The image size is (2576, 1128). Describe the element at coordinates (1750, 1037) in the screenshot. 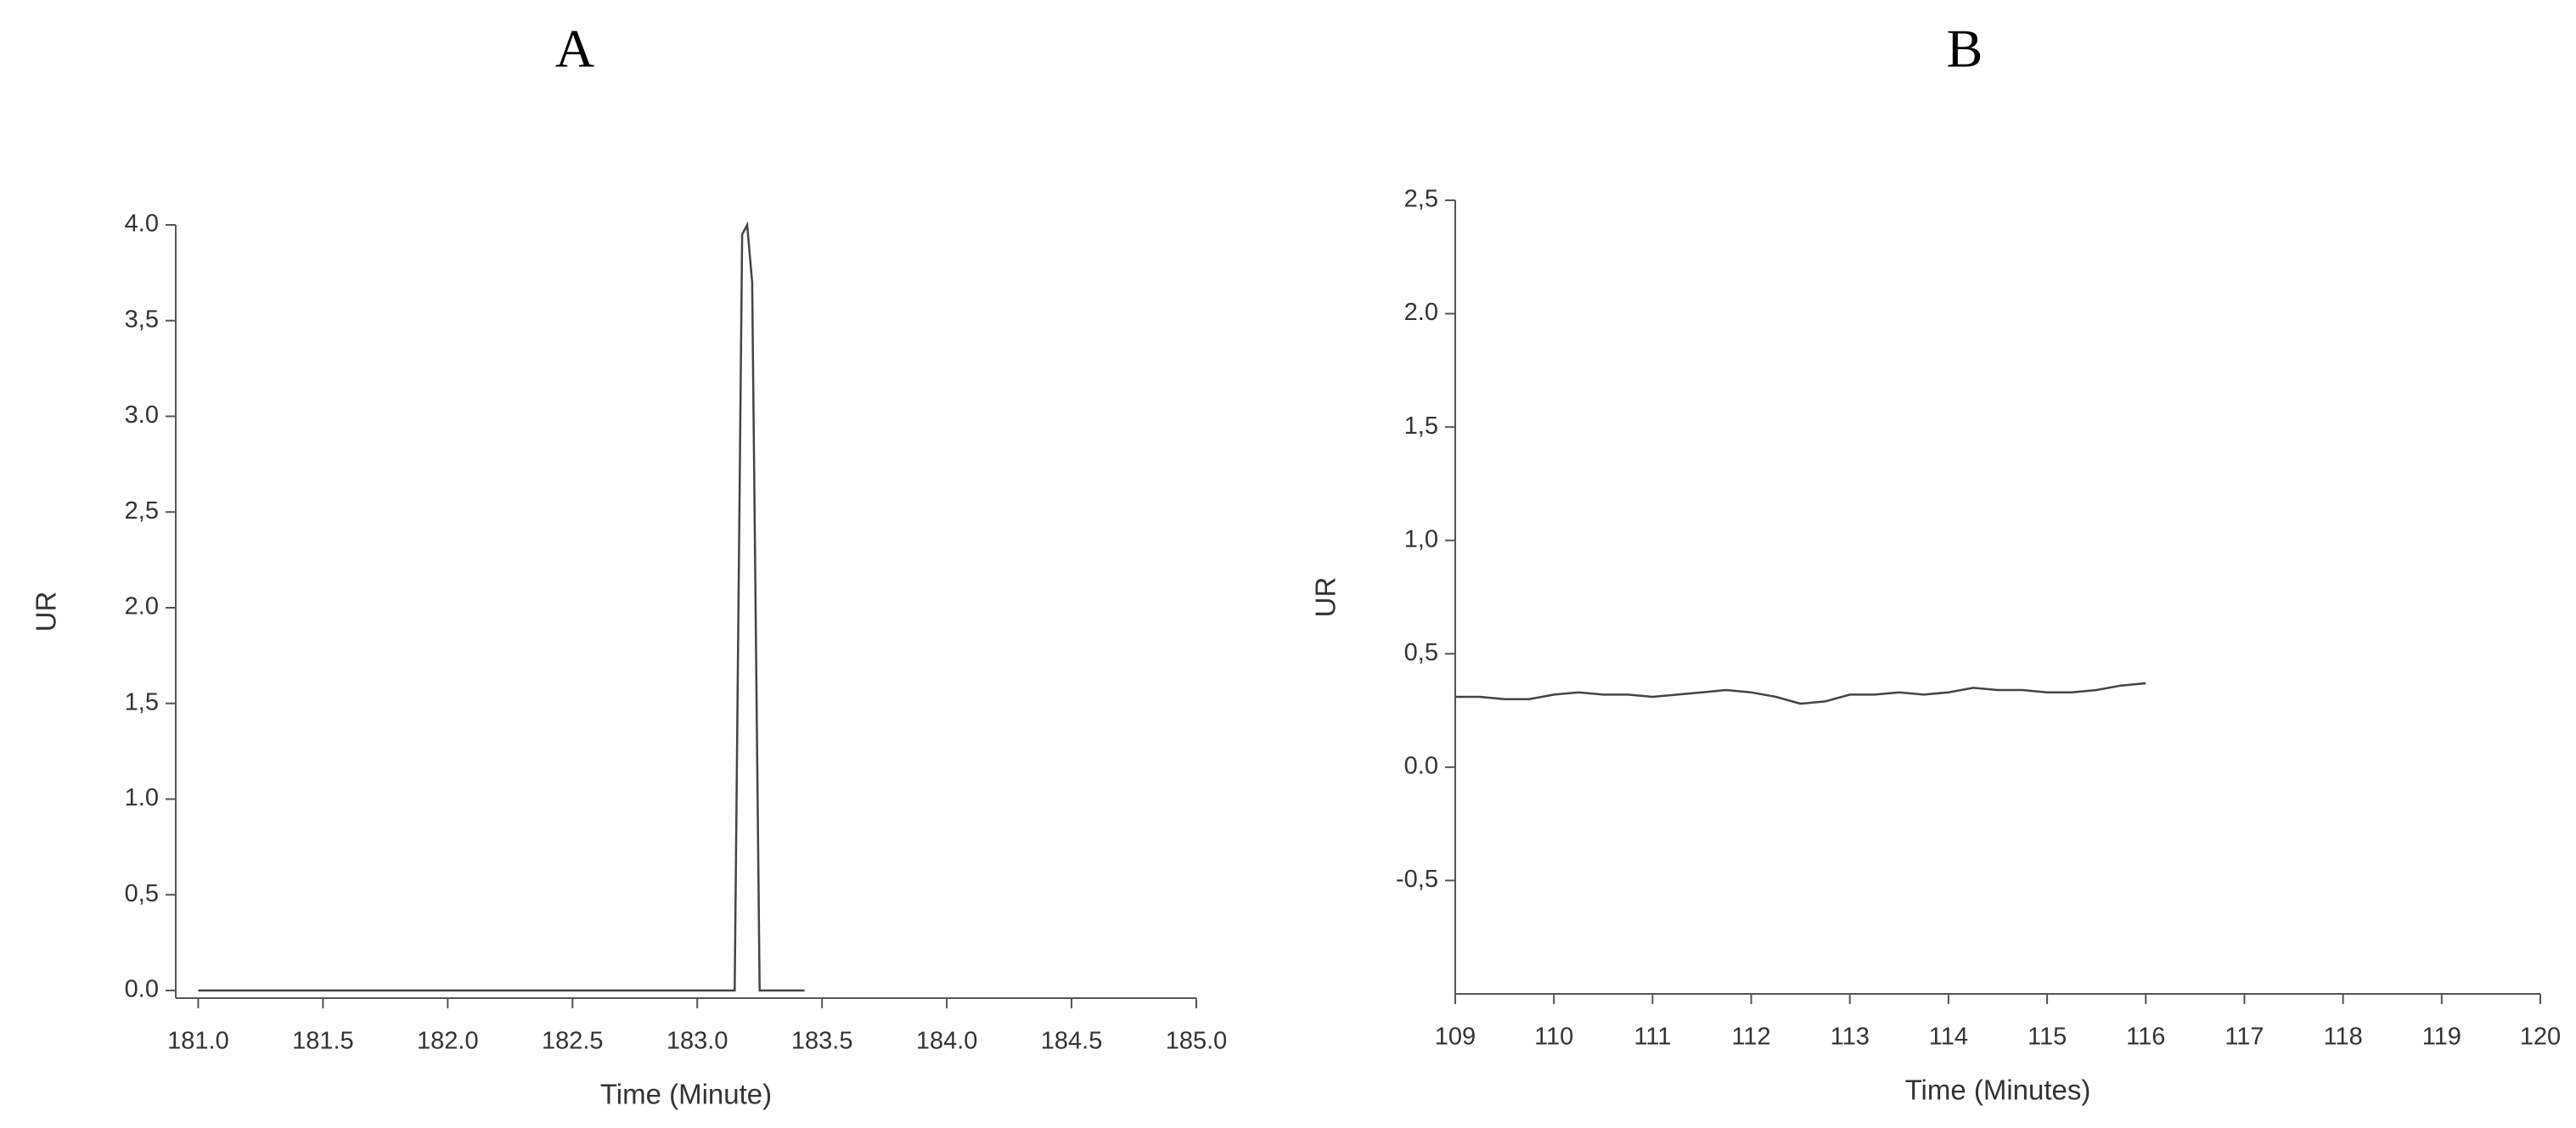

I see `x-tick-label: 112` at that location.